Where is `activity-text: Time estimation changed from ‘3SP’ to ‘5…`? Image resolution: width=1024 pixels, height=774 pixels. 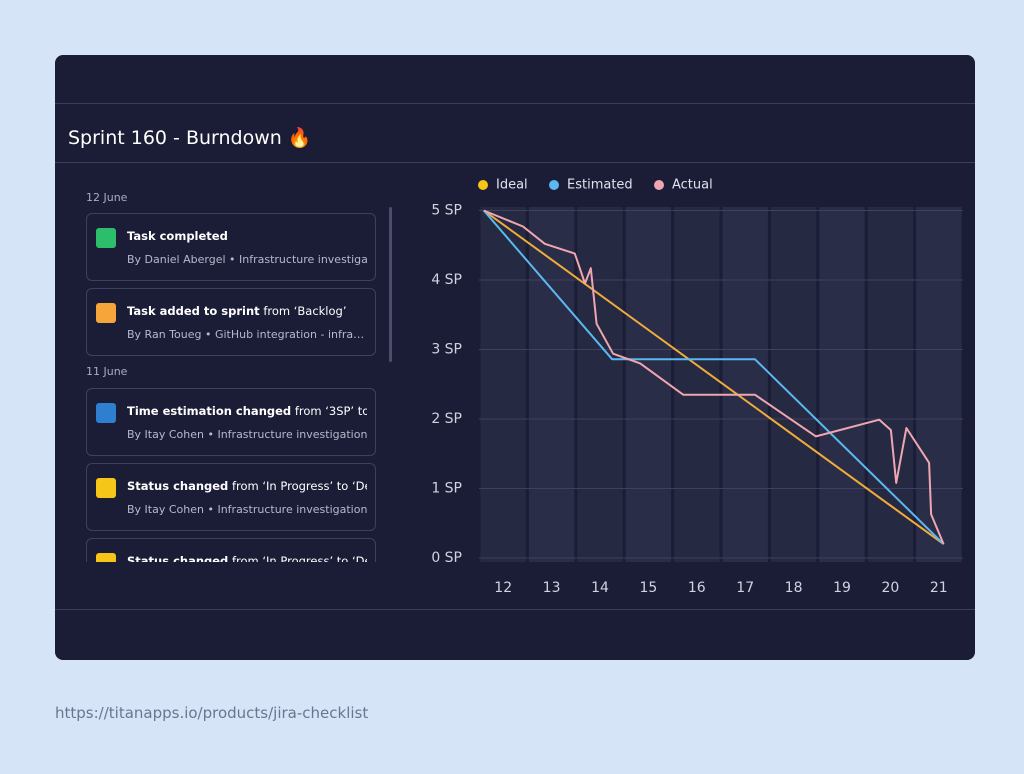 activity-text: Time estimation changed from ‘3SP’ to ‘5… is located at coordinates (247, 411).